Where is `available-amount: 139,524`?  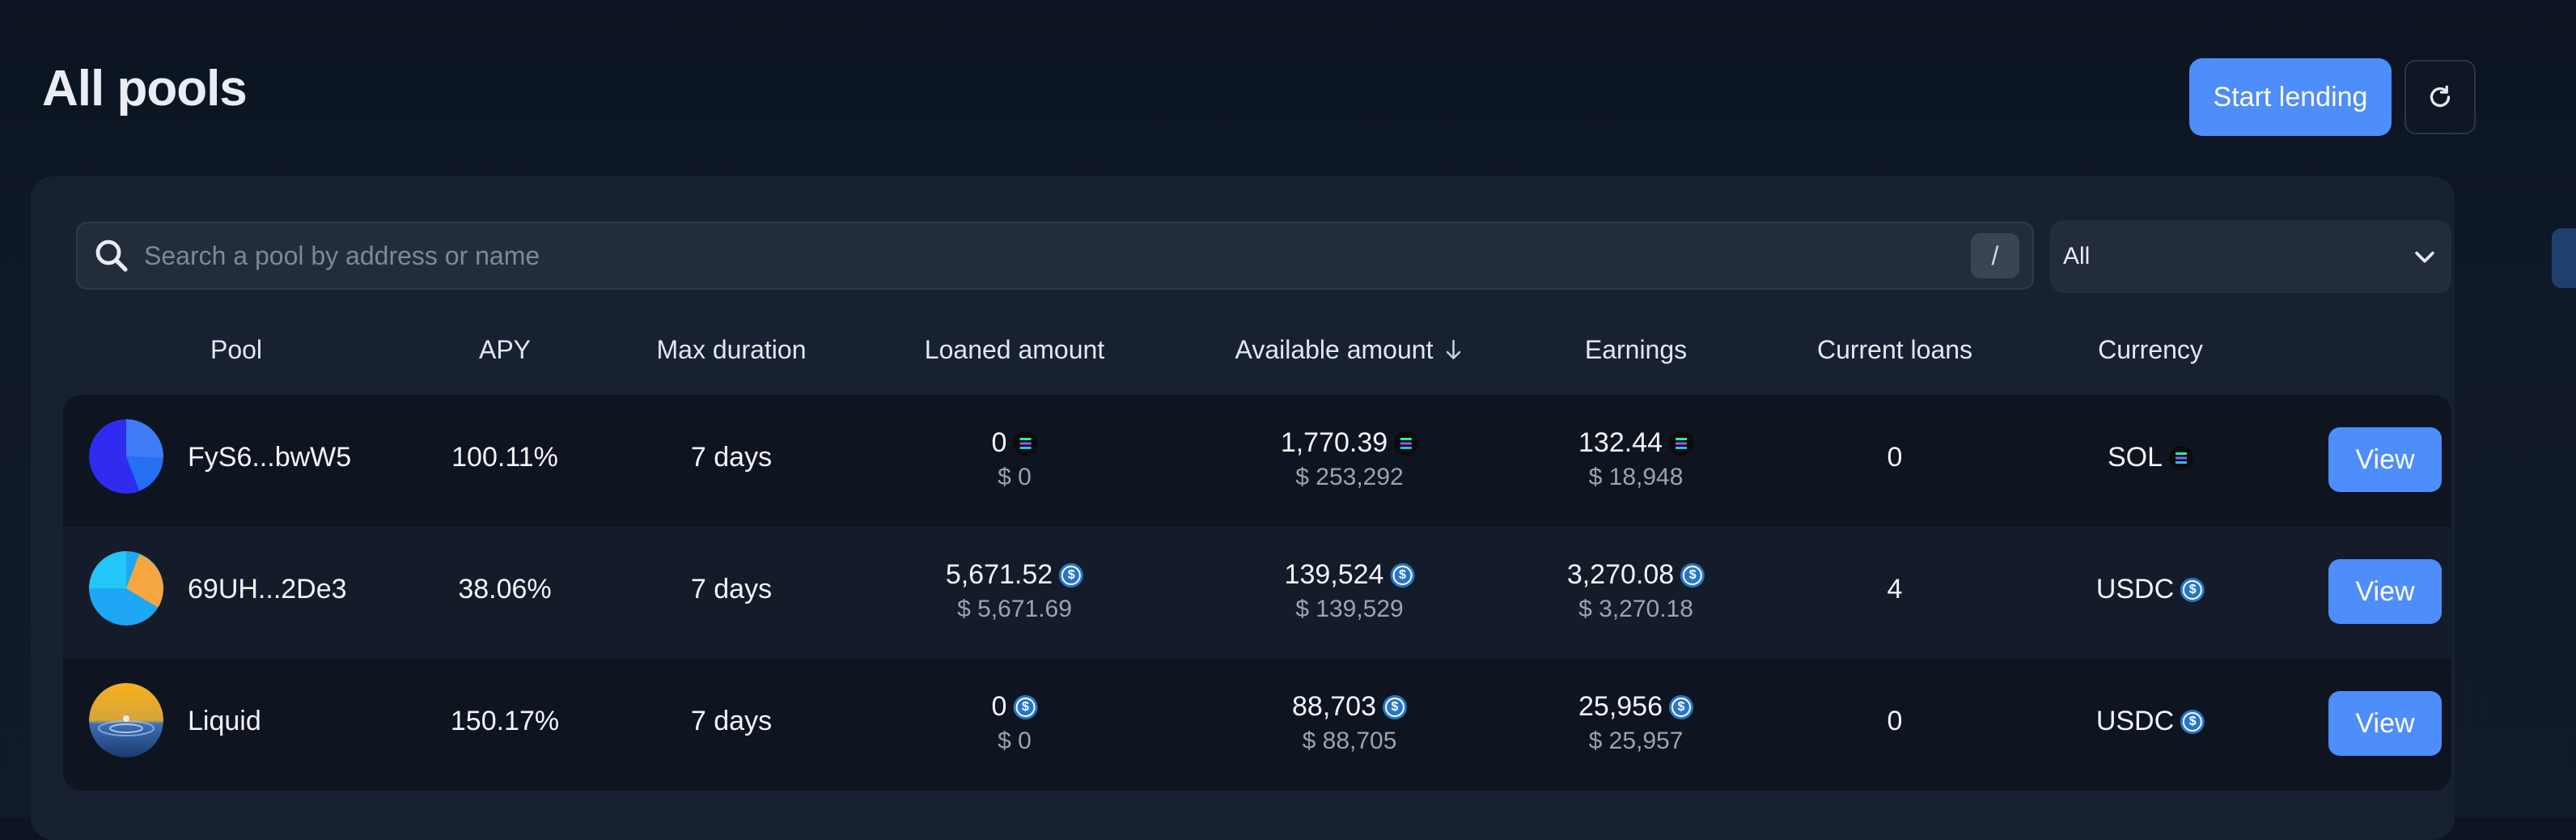 available-amount: 139,524 is located at coordinates (1334, 575).